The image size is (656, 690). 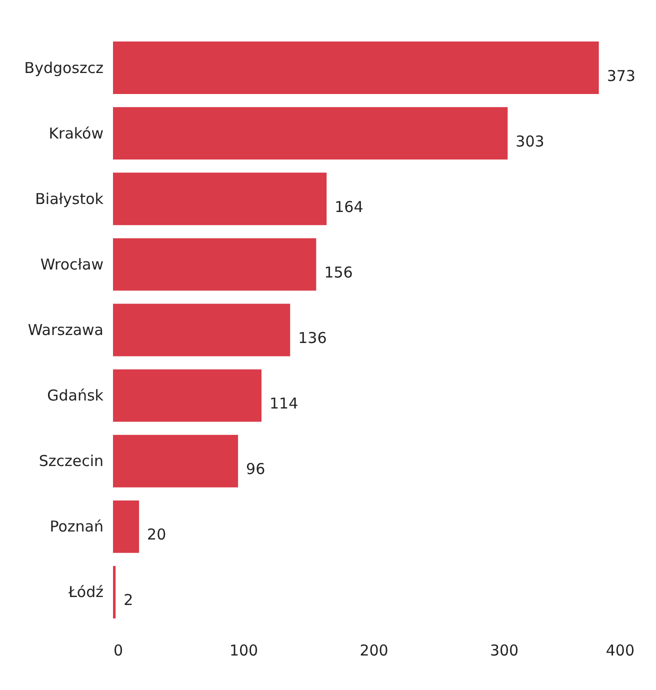 What do you see at coordinates (504, 651) in the screenshot?
I see `x-tick-label: 300` at bounding box center [504, 651].